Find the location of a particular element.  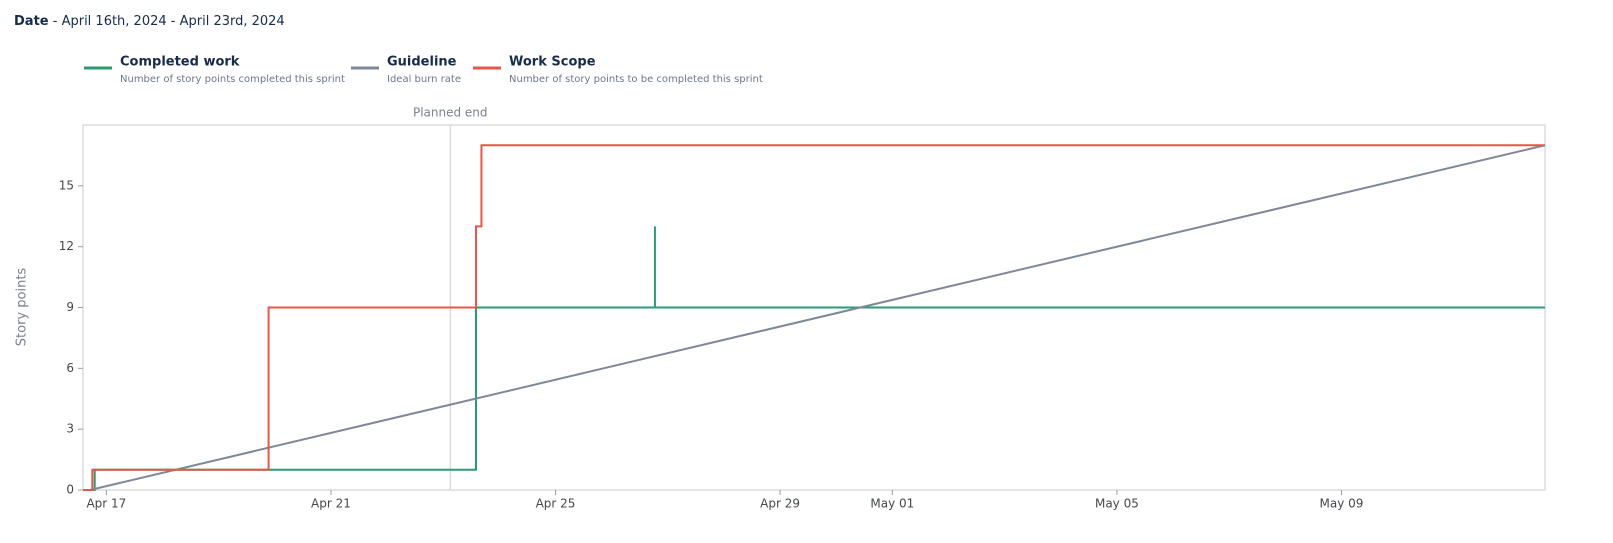

y-tick-label: 15 is located at coordinates (66, 185).